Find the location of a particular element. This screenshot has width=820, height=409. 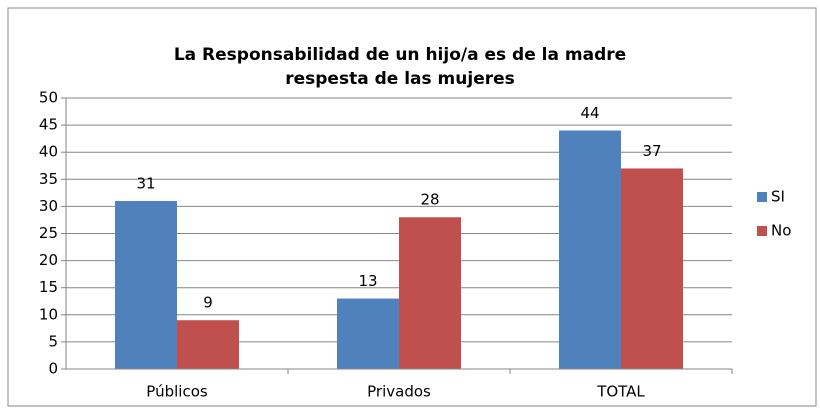

data-label: 13 is located at coordinates (367, 281).